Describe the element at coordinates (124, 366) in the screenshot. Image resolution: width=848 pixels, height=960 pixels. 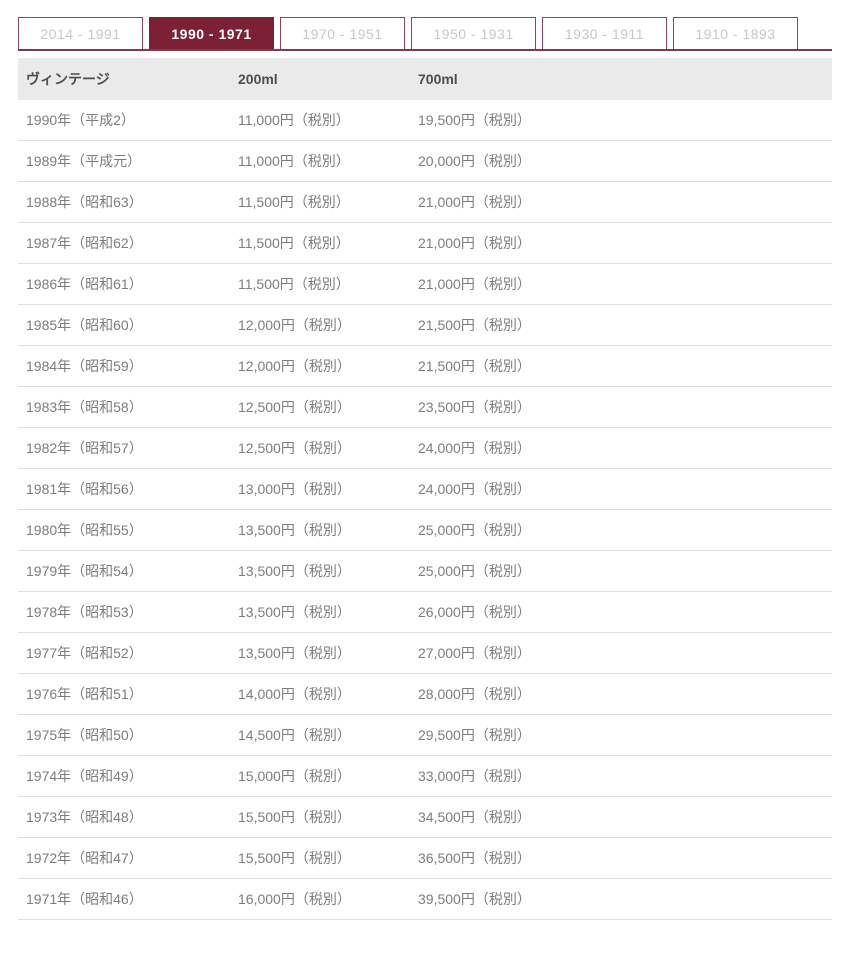
I see `vintage-cell: 1984年（昭和59）` at that location.